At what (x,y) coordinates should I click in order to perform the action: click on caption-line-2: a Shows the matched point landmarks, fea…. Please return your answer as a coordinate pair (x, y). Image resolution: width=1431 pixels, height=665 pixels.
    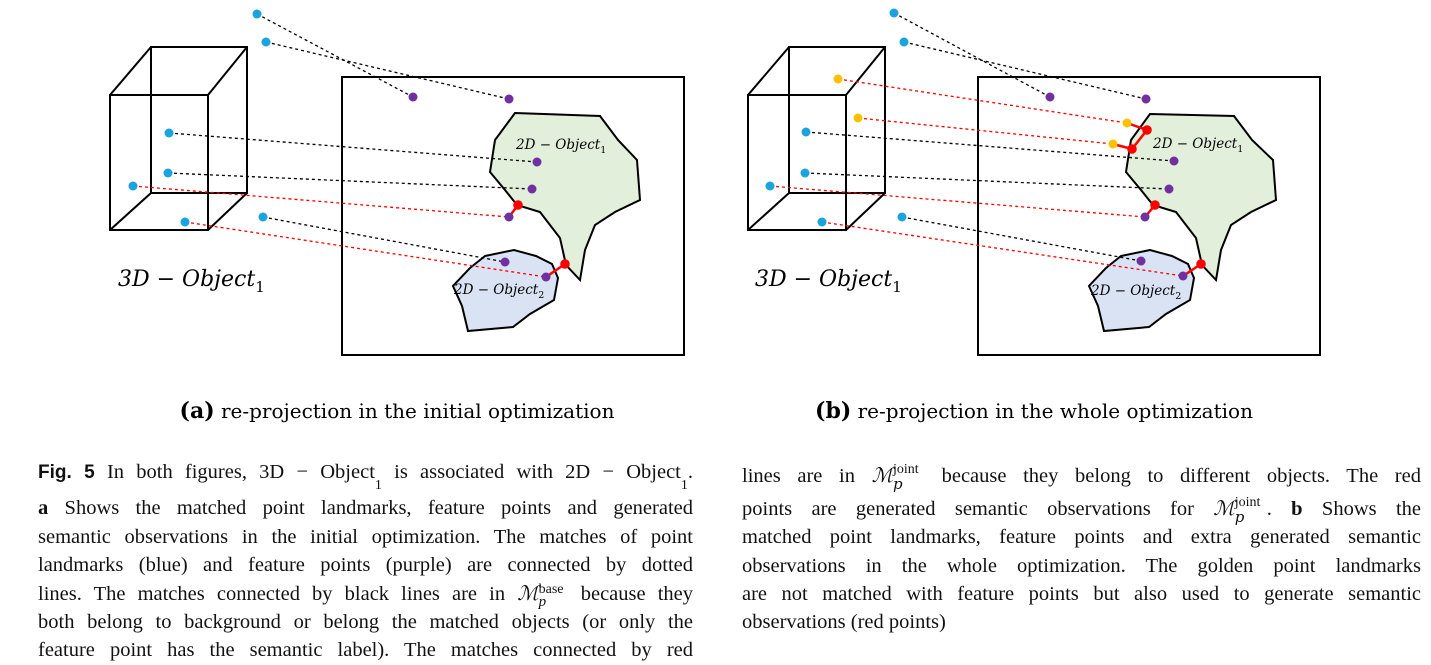
    Looking at the image, I should click on (366, 508).